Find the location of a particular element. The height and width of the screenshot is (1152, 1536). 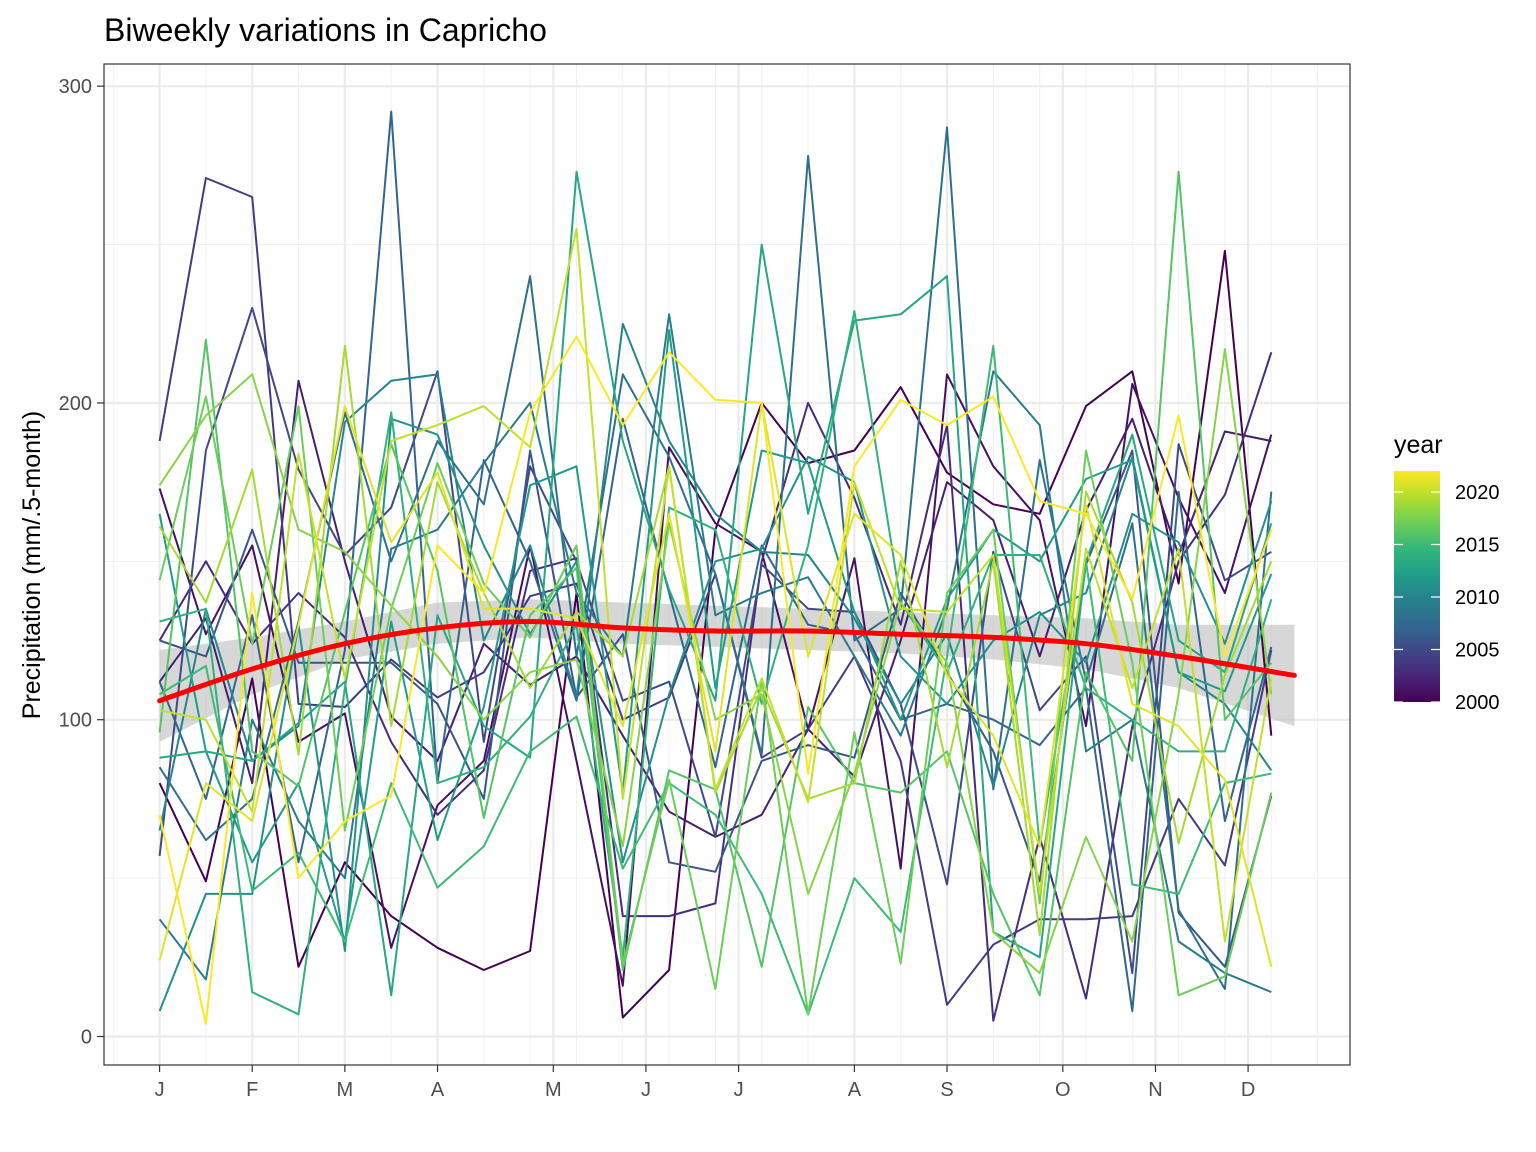

y-tick-label: 200 is located at coordinates (75, 404).